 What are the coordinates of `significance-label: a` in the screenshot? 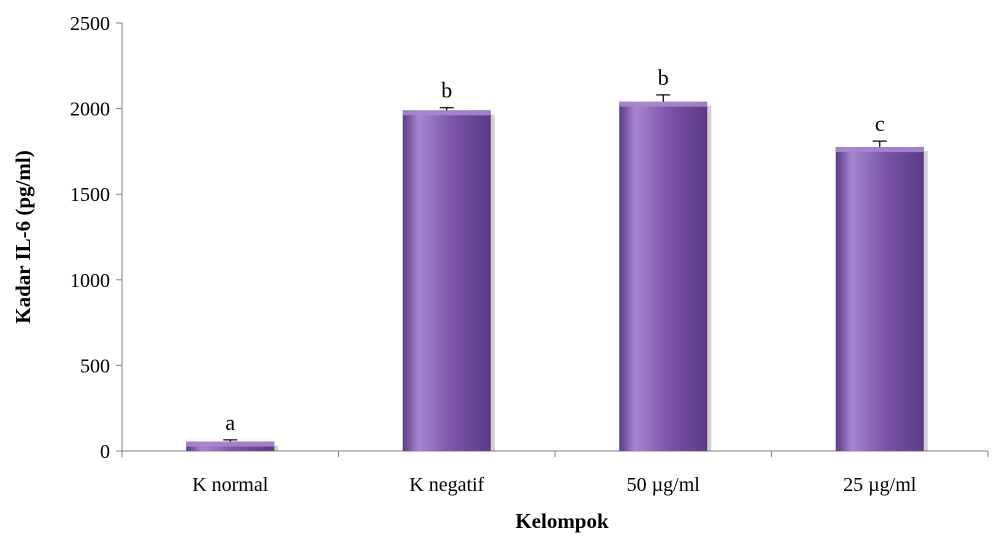 It's located at (230, 422).